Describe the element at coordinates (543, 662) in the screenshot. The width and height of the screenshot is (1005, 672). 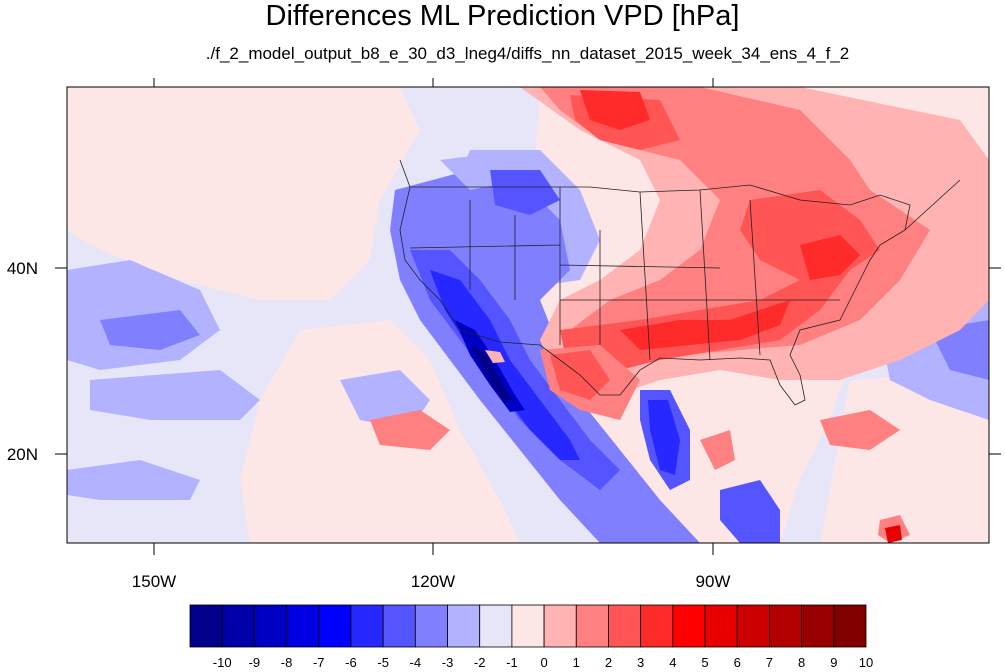
I see `colorbar-label: 0` at that location.